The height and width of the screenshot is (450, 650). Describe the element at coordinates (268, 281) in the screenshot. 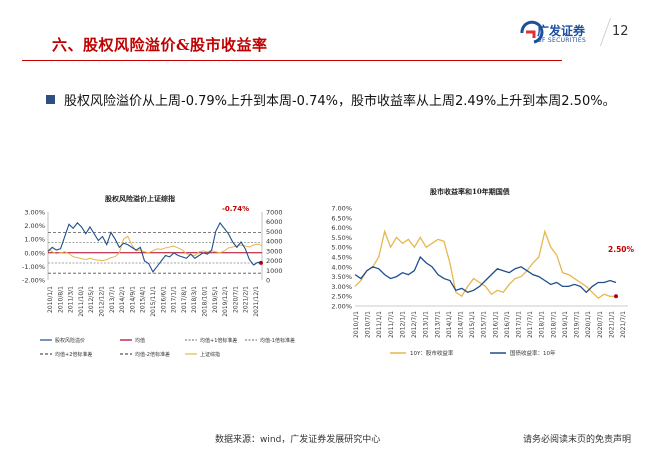

I see `chart1-right-tick-label: 0` at that location.